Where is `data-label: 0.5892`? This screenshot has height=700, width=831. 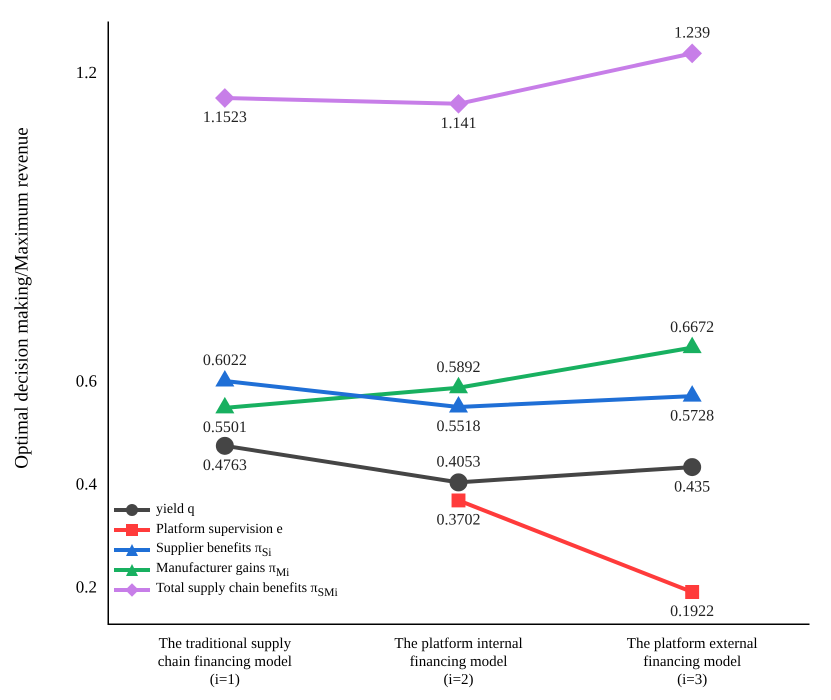 data-label: 0.5892 is located at coordinates (458, 367).